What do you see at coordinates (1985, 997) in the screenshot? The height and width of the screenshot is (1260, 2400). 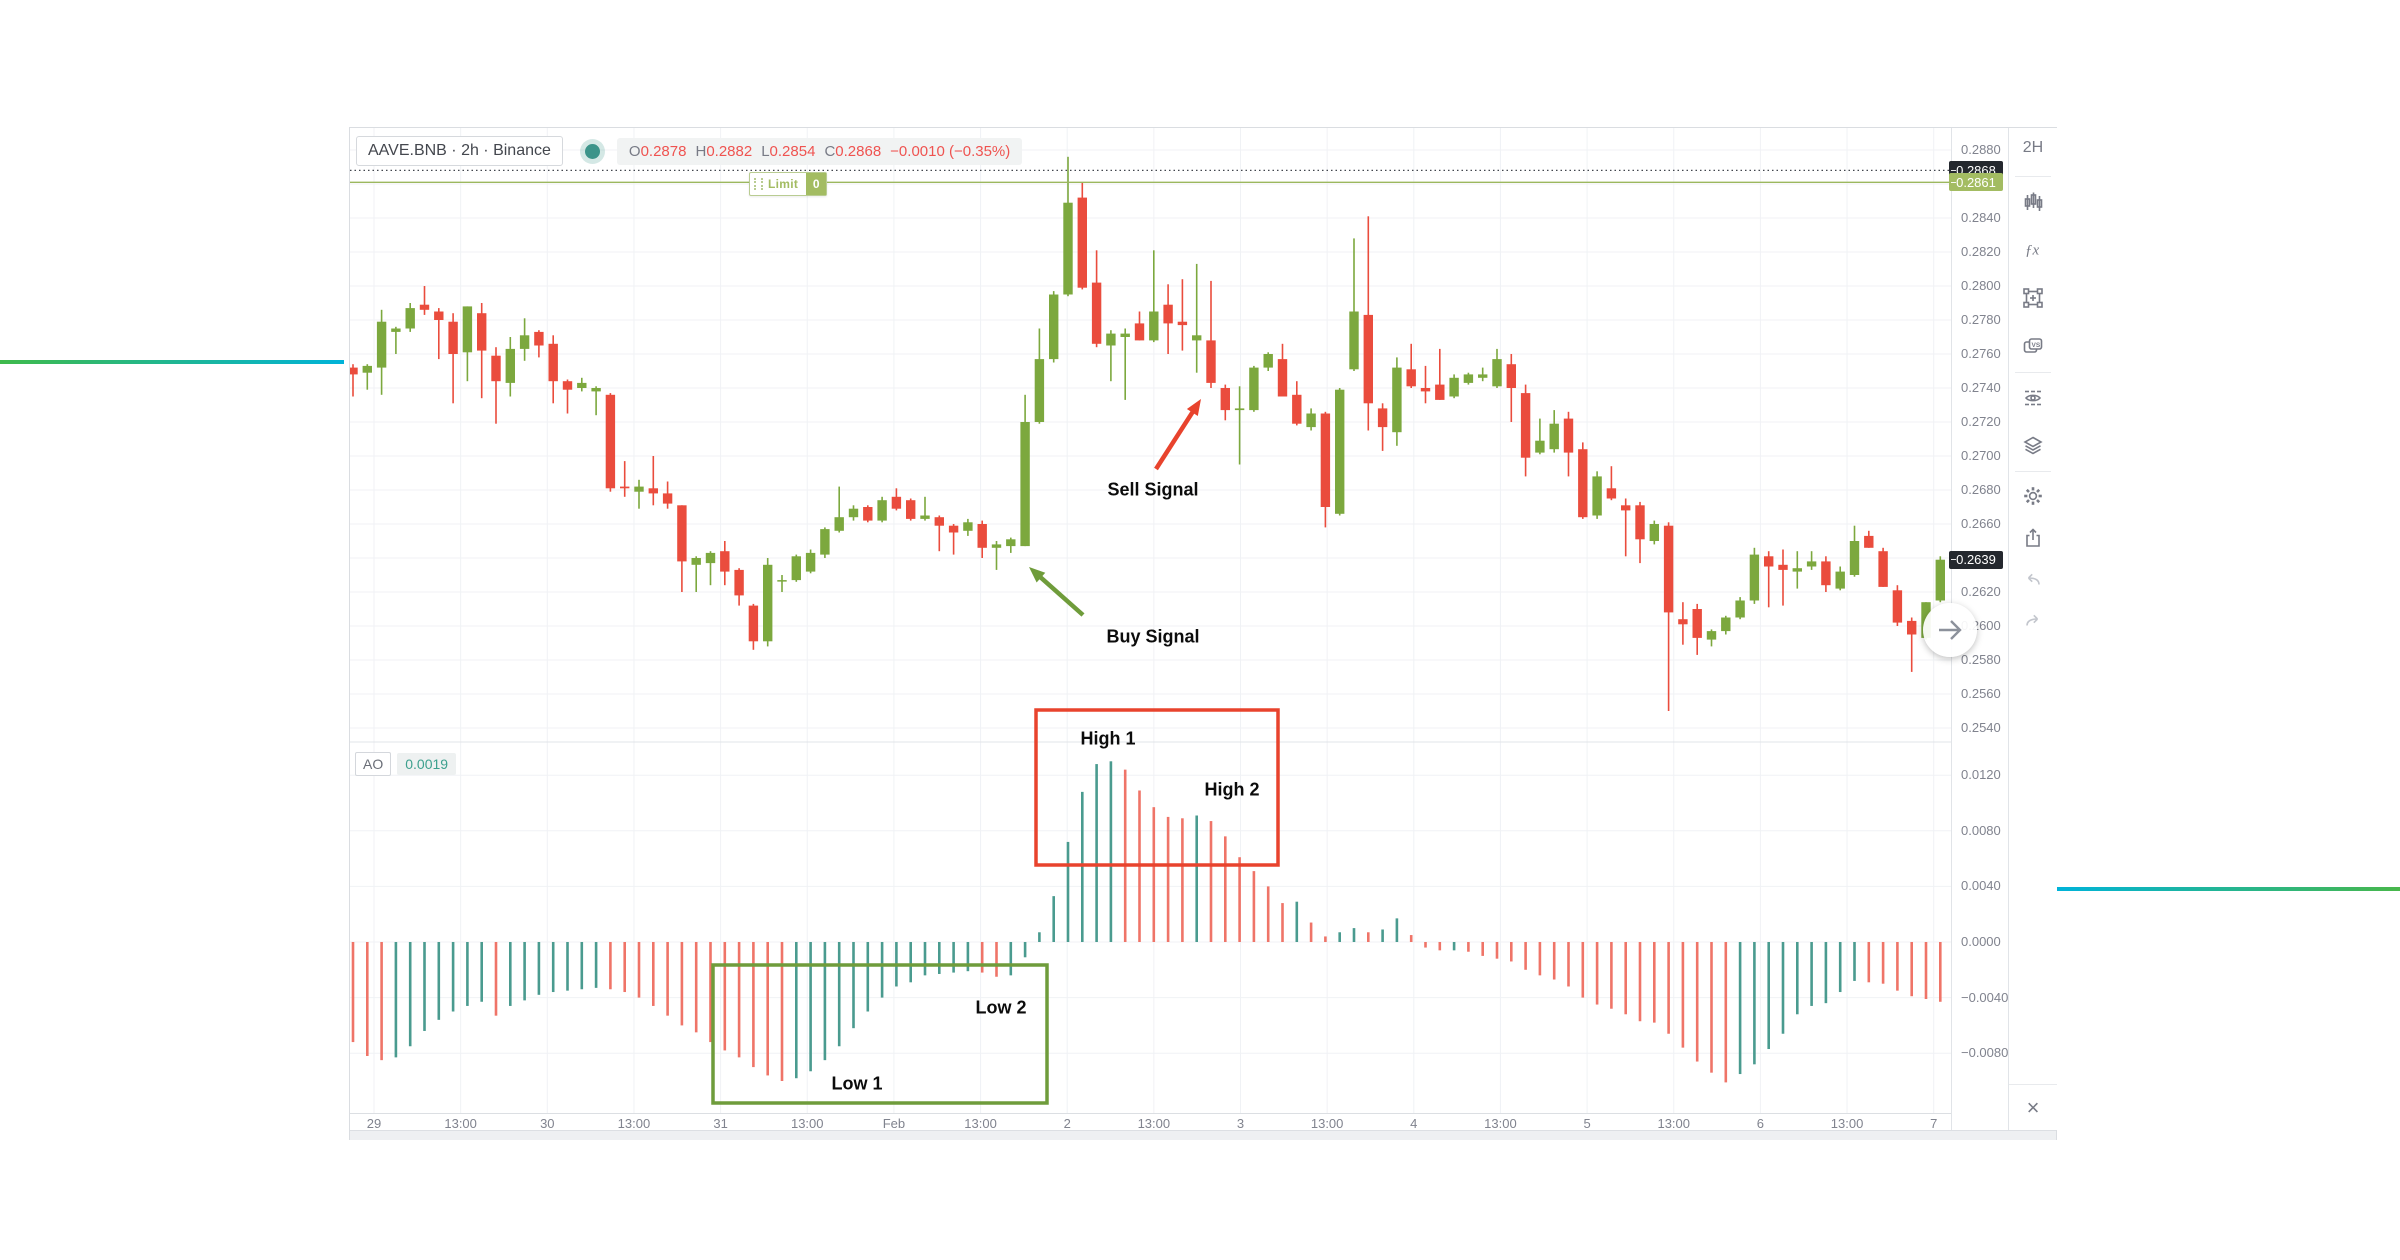 I see `ao-axis-label: −0.0040` at bounding box center [1985, 997].